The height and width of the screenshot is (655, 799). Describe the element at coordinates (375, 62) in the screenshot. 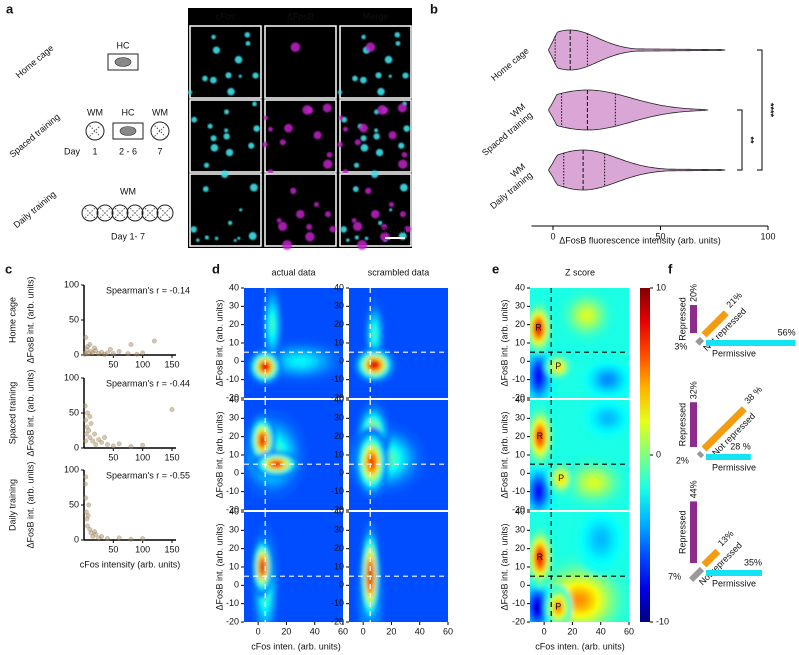

I see `micrograph` at that location.